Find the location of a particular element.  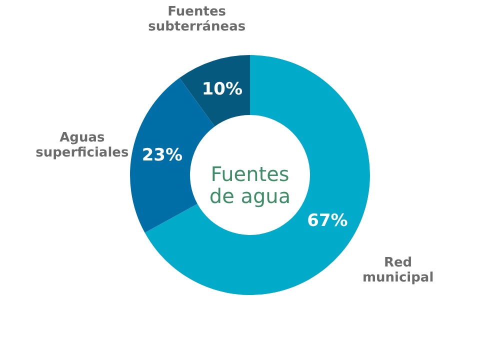

donut-slice is located at coordinates (214, 90).